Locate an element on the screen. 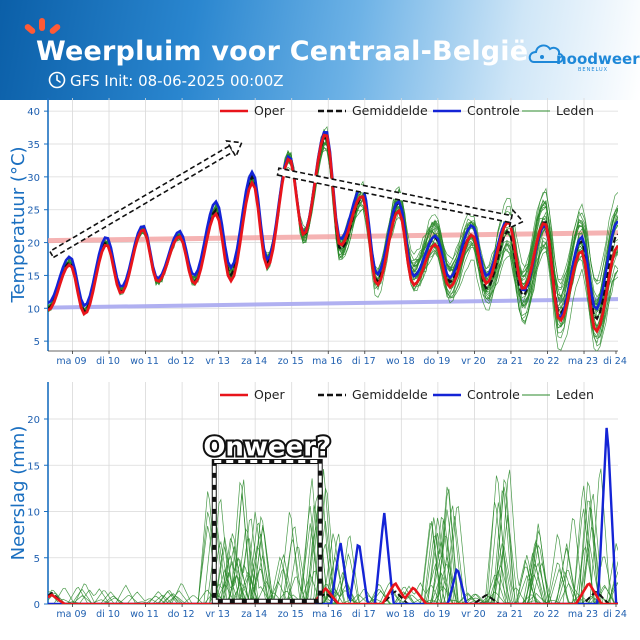  y-axis-label: Neerslag (mm) is located at coordinates (18, 493).